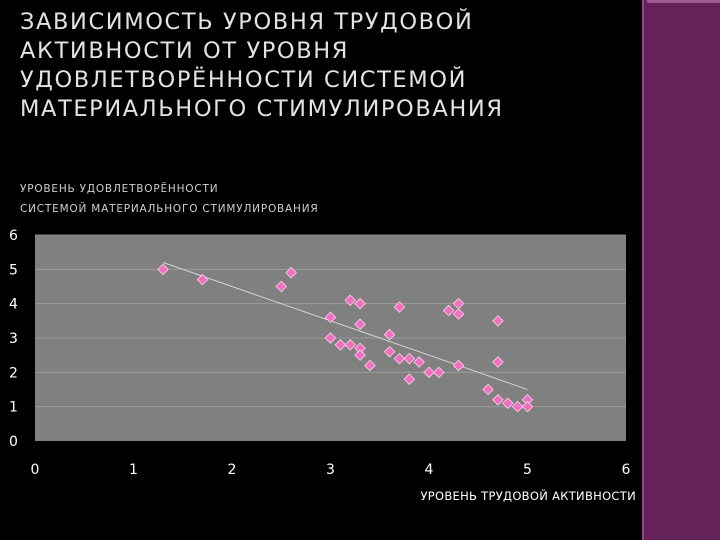 The height and width of the screenshot is (540, 720). What do you see at coordinates (13, 442) in the screenshot?
I see `y-tick-label: 0` at bounding box center [13, 442].